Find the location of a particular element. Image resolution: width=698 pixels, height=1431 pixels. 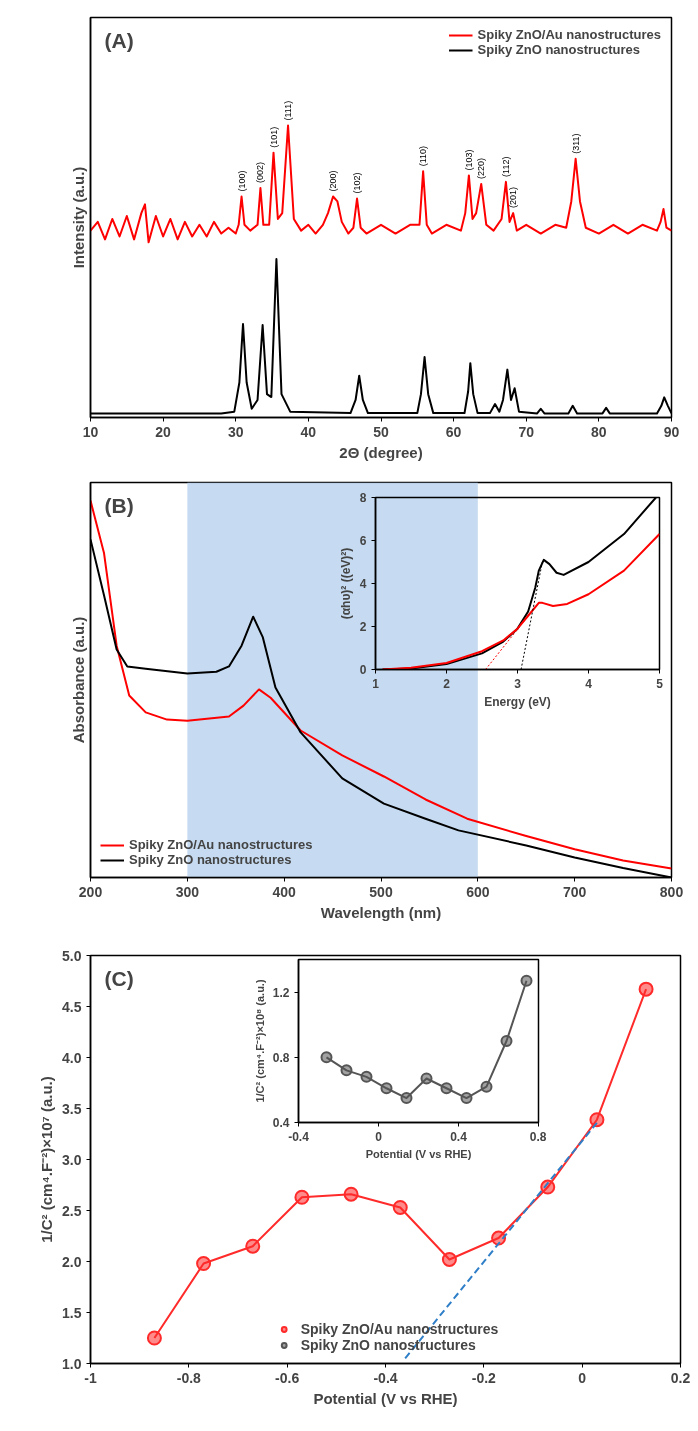

x-tick-label: 200 is located at coordinates (90, 891).